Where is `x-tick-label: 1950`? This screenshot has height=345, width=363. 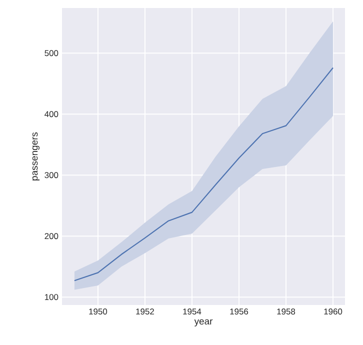 x-tick-label: 1950 is located at coordinates (98, 311).